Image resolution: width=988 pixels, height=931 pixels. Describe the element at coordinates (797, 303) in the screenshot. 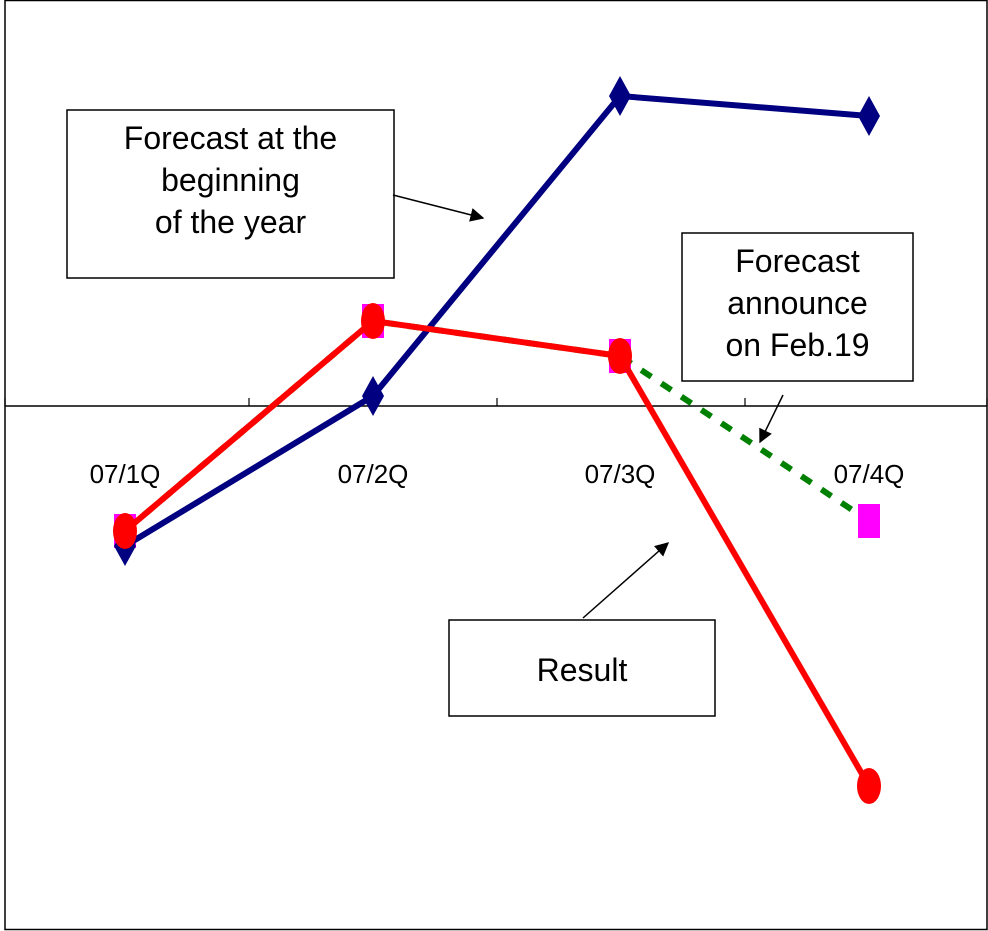

I see `callout-text-line: announce` at that location.